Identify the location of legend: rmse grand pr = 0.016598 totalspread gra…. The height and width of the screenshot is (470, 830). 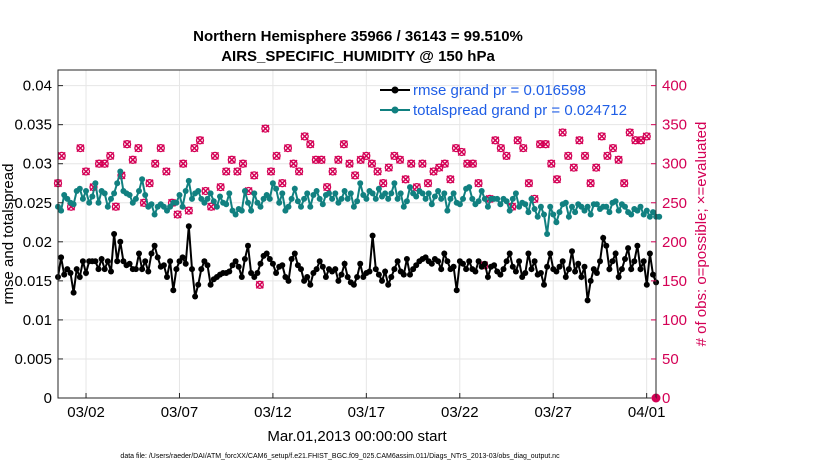
(503, 100).